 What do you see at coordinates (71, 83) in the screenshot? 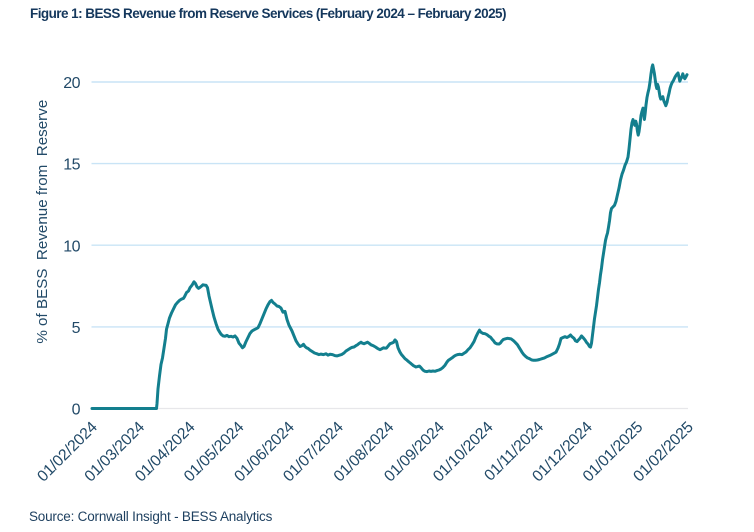
I see `svg-text: 20` at bounding box center [71, 83].